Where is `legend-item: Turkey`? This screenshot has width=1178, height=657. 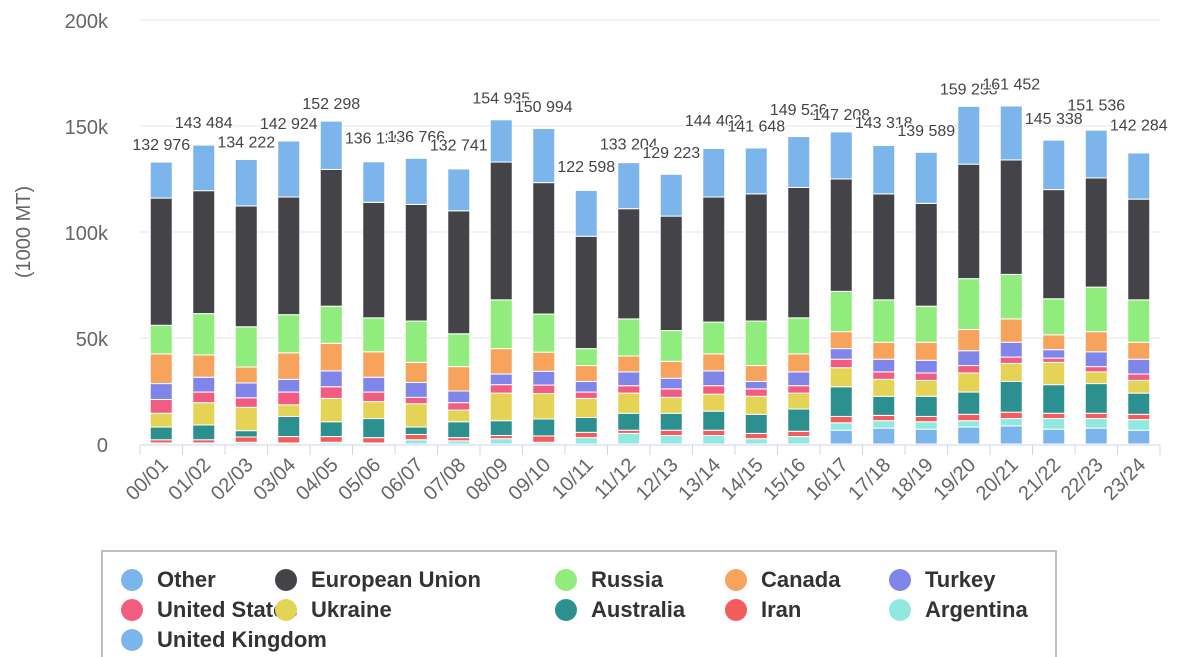 legend-item: Turkey is located at coordinates (942, 580).